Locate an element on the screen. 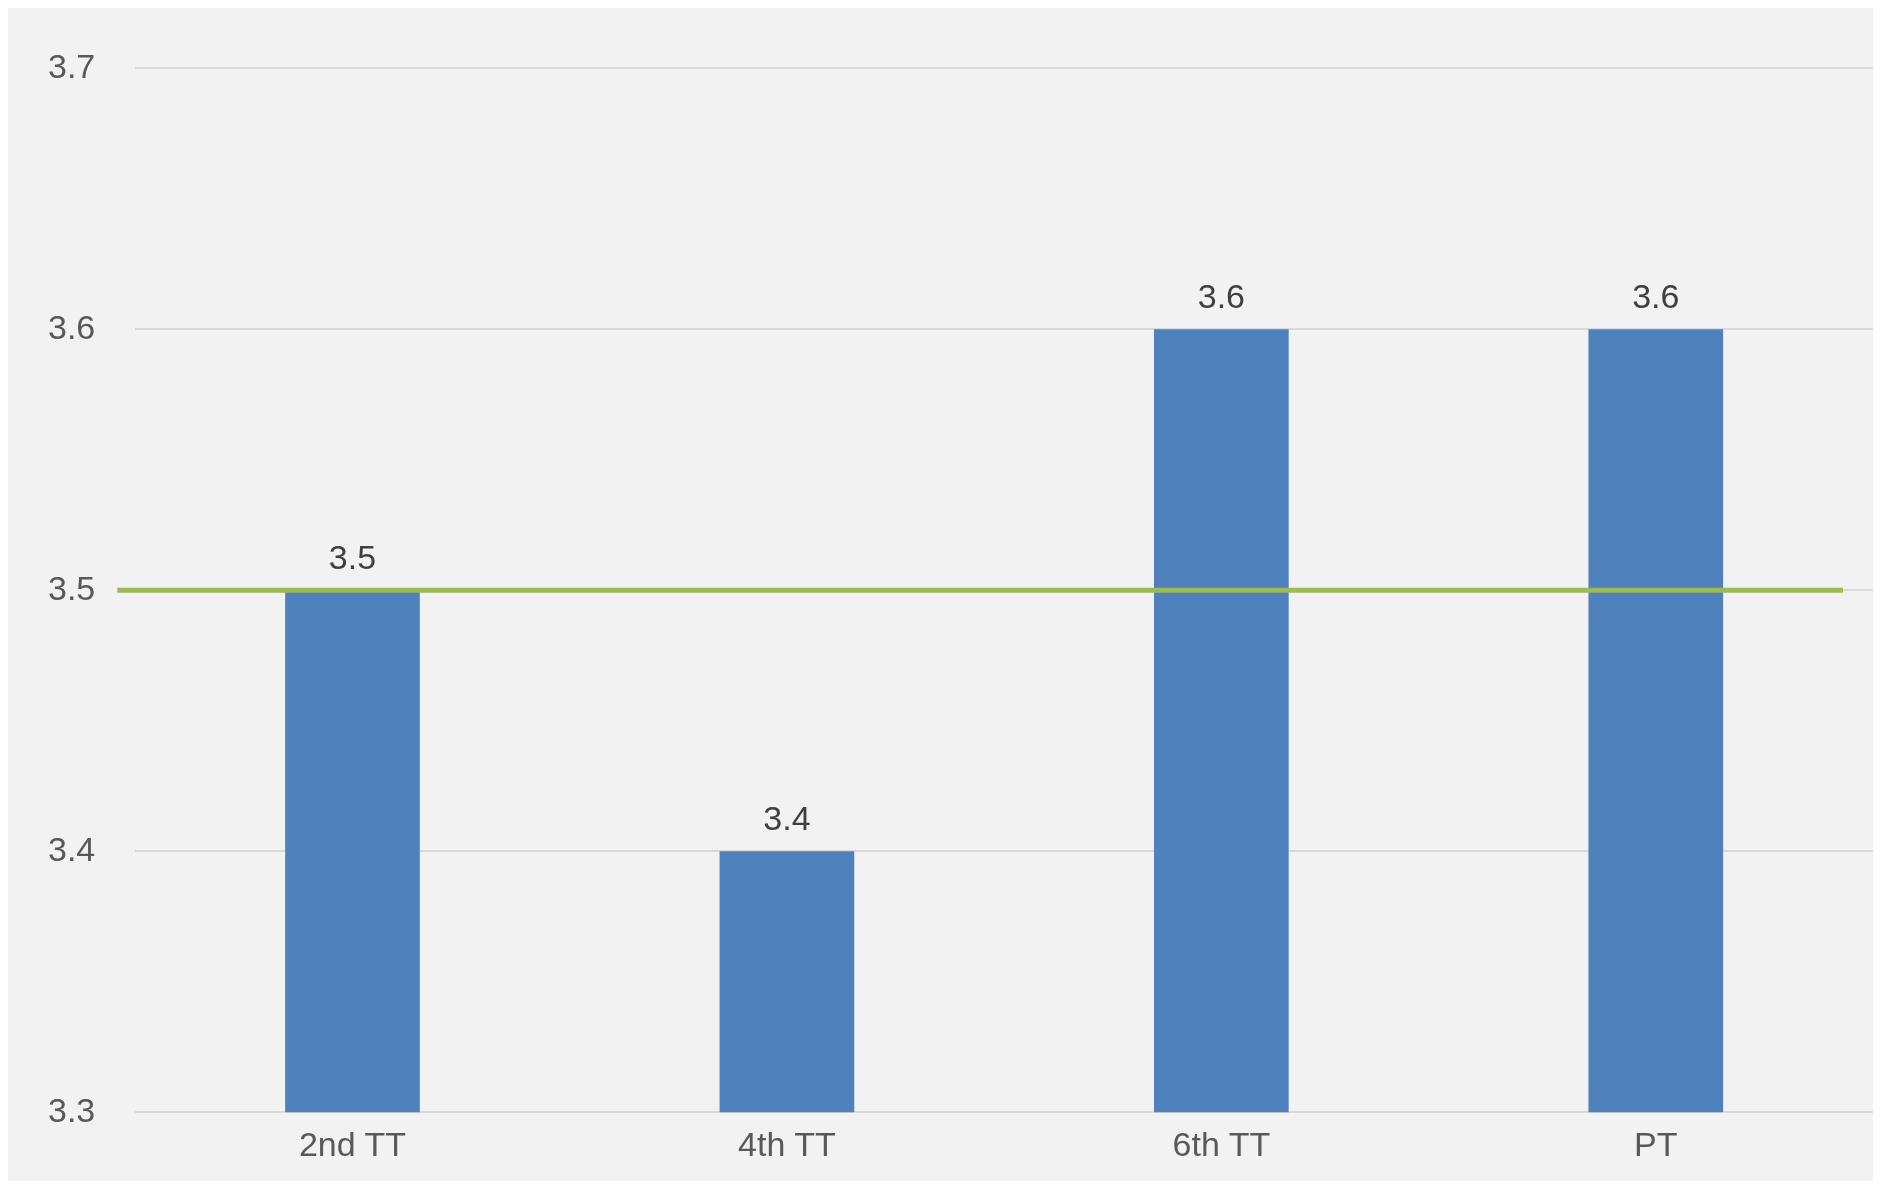 This screenshot has height=1189, width=1881. data-label: 3.5 is located at coordinates (352, 556).